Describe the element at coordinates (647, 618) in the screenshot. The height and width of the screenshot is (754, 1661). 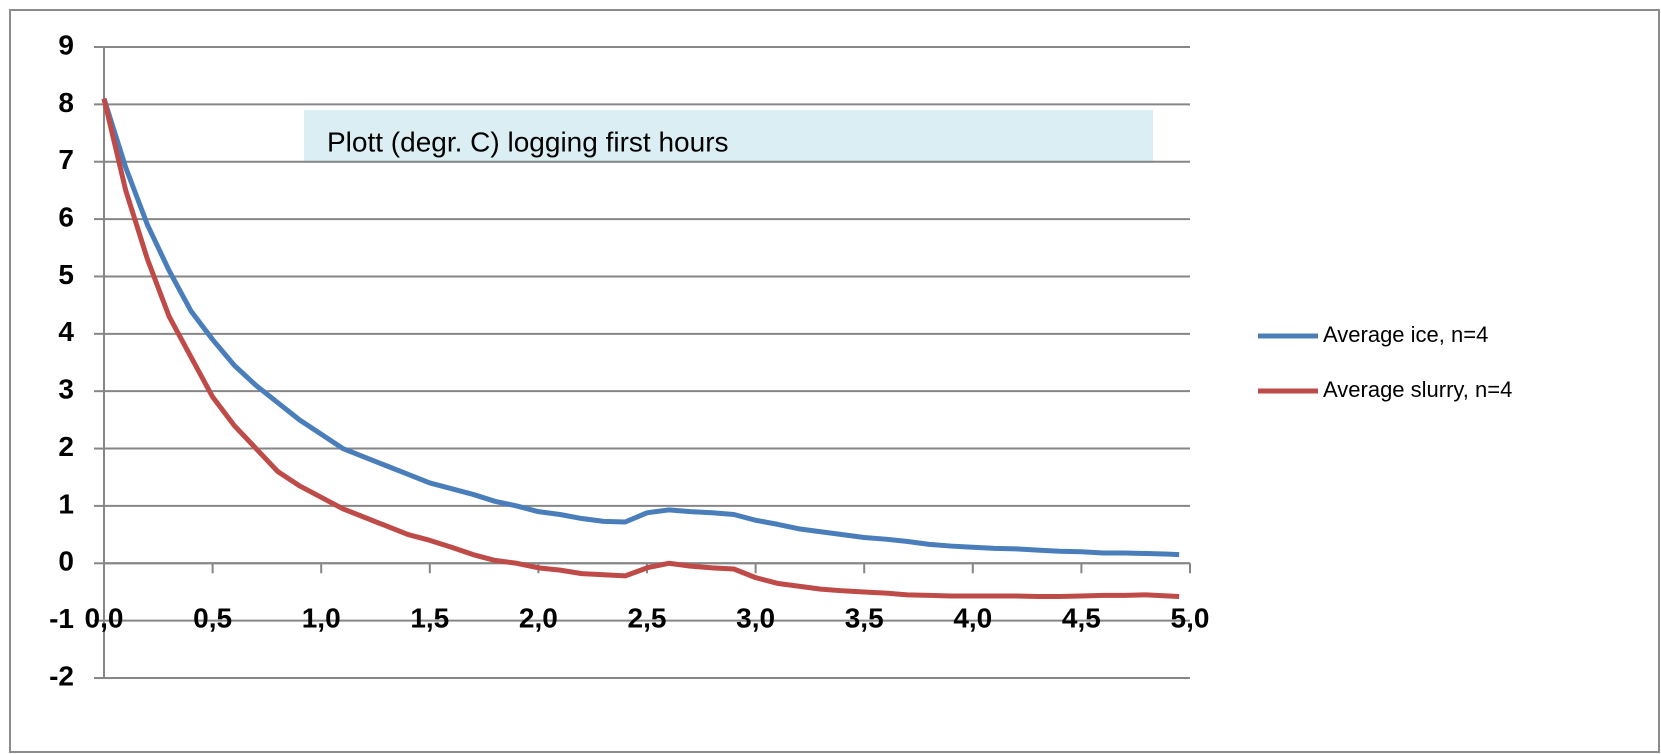
I see `x-tick-label: 2,5` at that location.